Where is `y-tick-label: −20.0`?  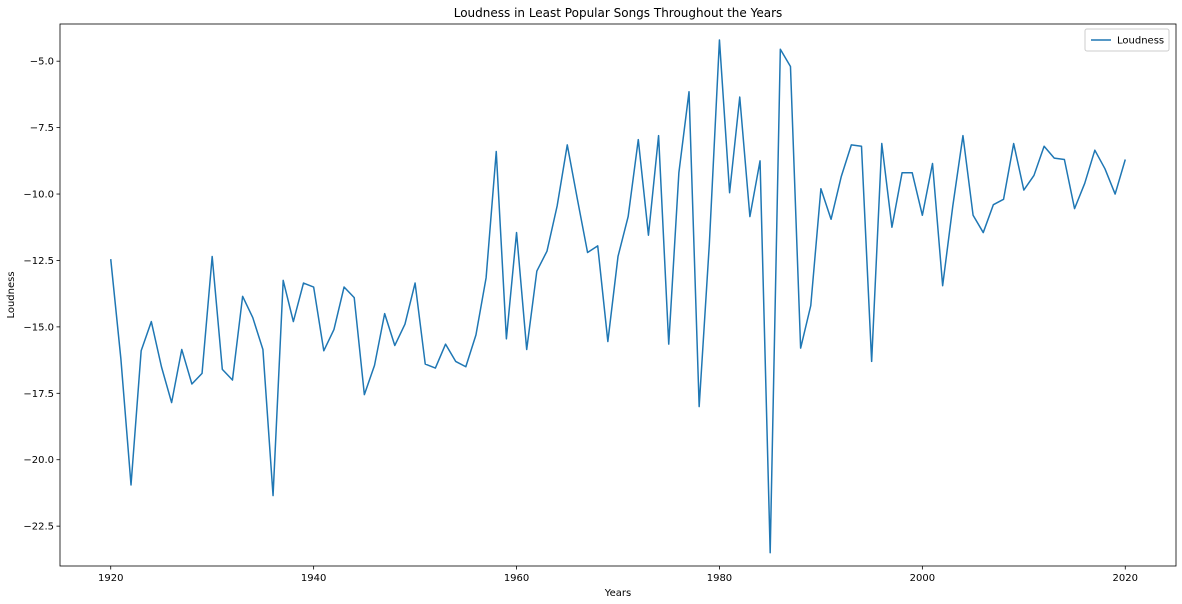
y-tick-label: −20.0 is located at coordinates (38, 460).